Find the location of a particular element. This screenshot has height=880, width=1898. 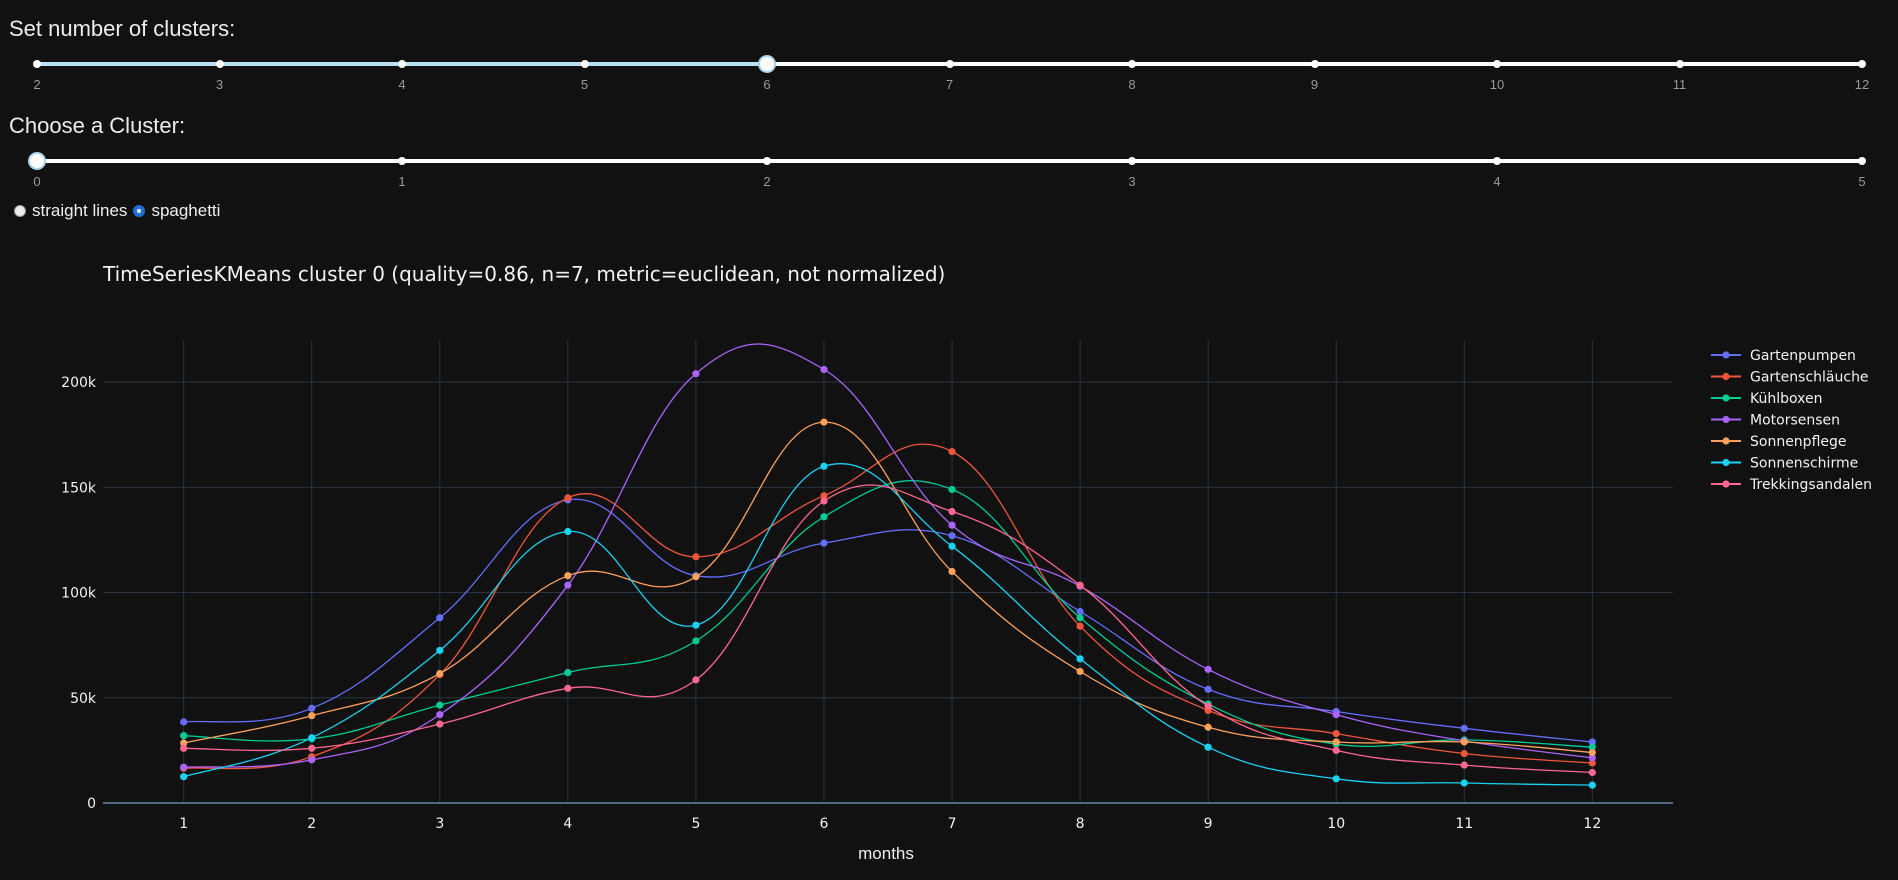

legend-item: Sonnenschirme is located at coordinates (1784, 464).